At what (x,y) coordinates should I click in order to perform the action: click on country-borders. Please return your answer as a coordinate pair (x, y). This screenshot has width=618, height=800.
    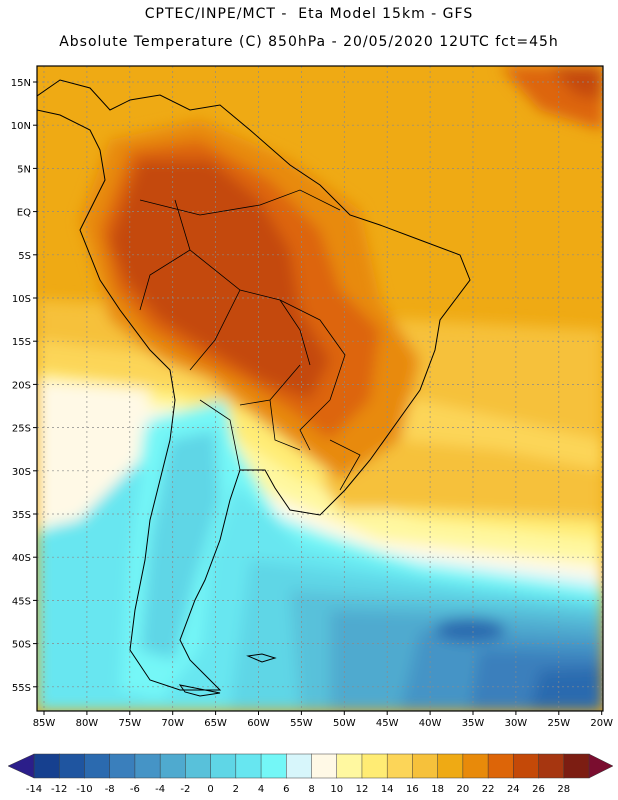
    Looking at the image, I should click on (250, 340).